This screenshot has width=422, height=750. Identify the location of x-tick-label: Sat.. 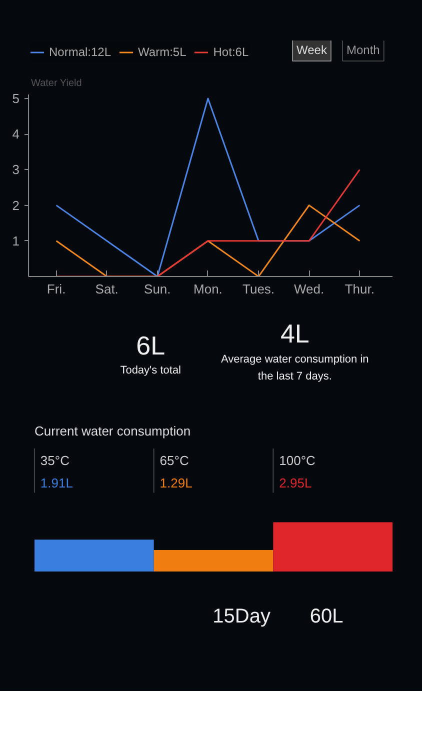
(106, 289).